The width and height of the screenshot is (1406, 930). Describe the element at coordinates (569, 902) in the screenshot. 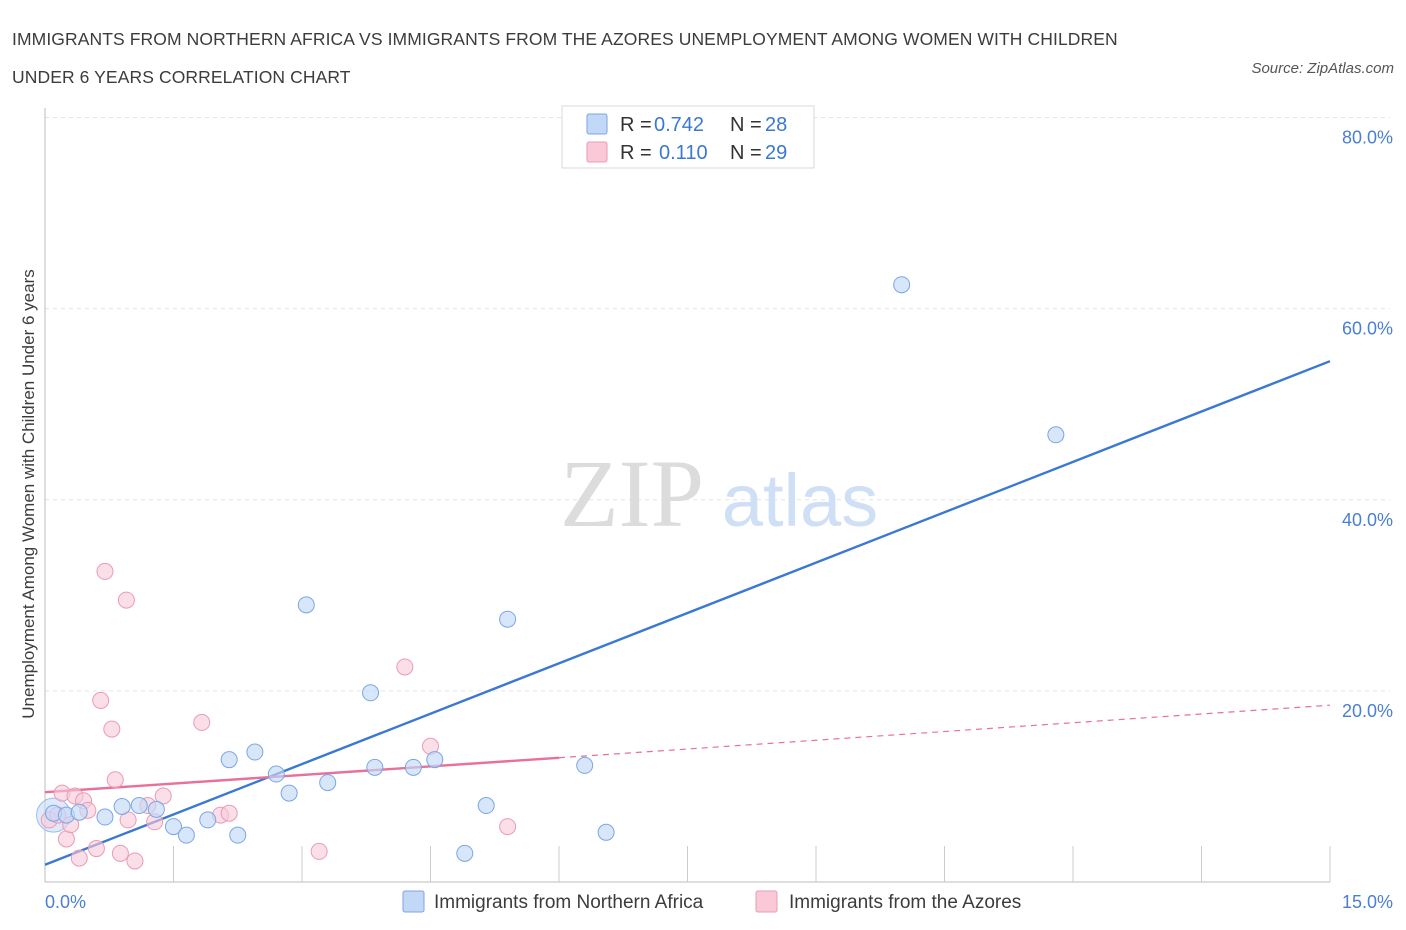

I see `bottom-legend-label-north-africa: Immigrants from Northern Africa` at that location.